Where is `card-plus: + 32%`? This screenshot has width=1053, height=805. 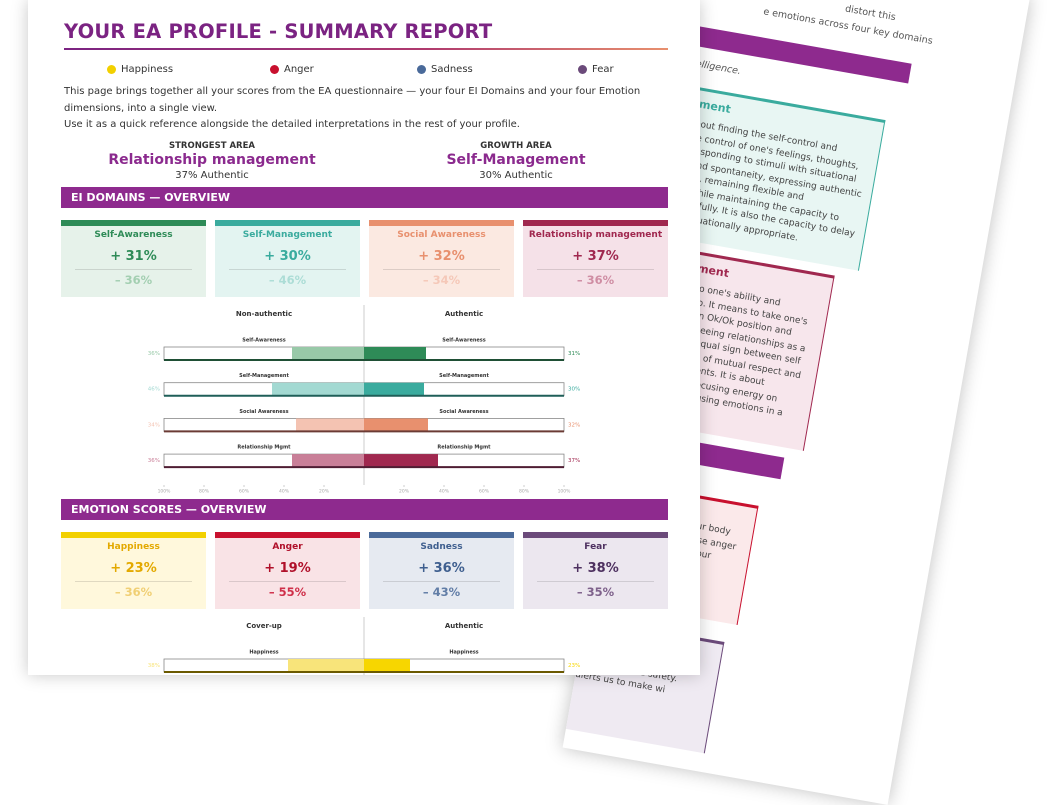 card-plus: + 32% is located at coordinates (441, 256).